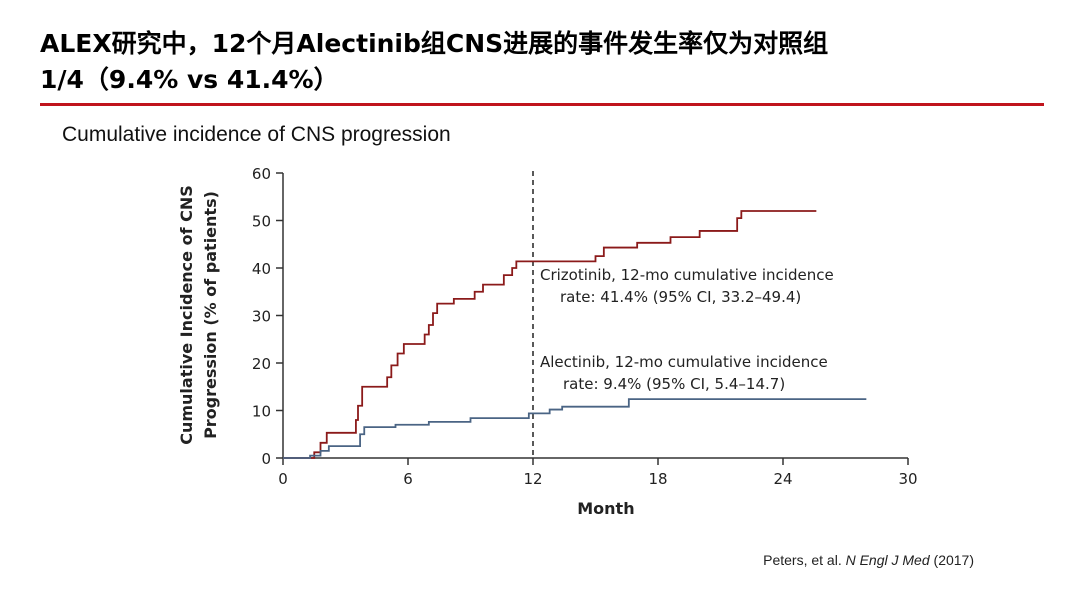  I want to click on x-tick-label: 24, so click(782, 479).